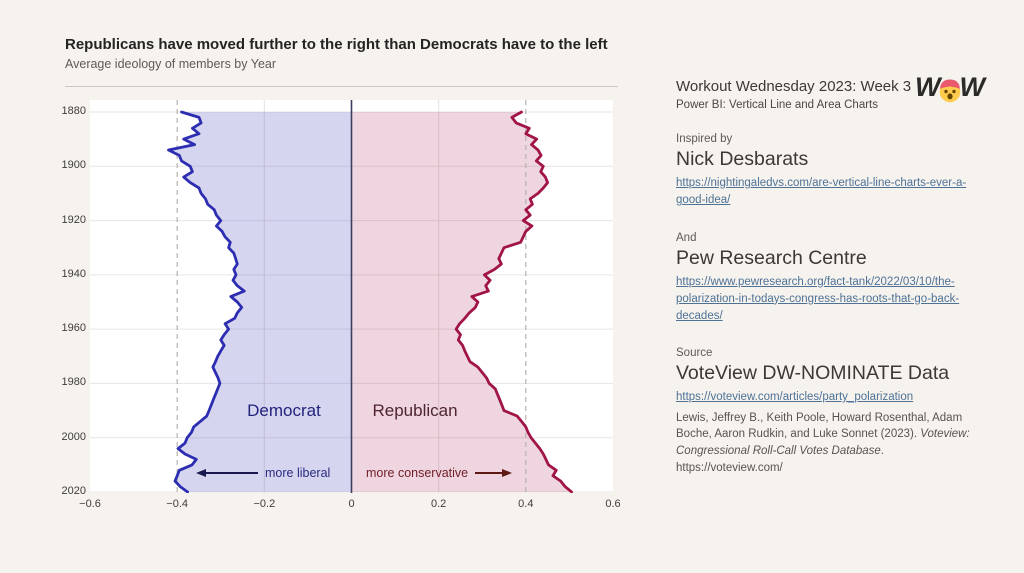 This screenshot has width=1024, height=573. Describe the element at coordinates (227, 473) in the screenshot. I see `left-arrow-icon` at that location.